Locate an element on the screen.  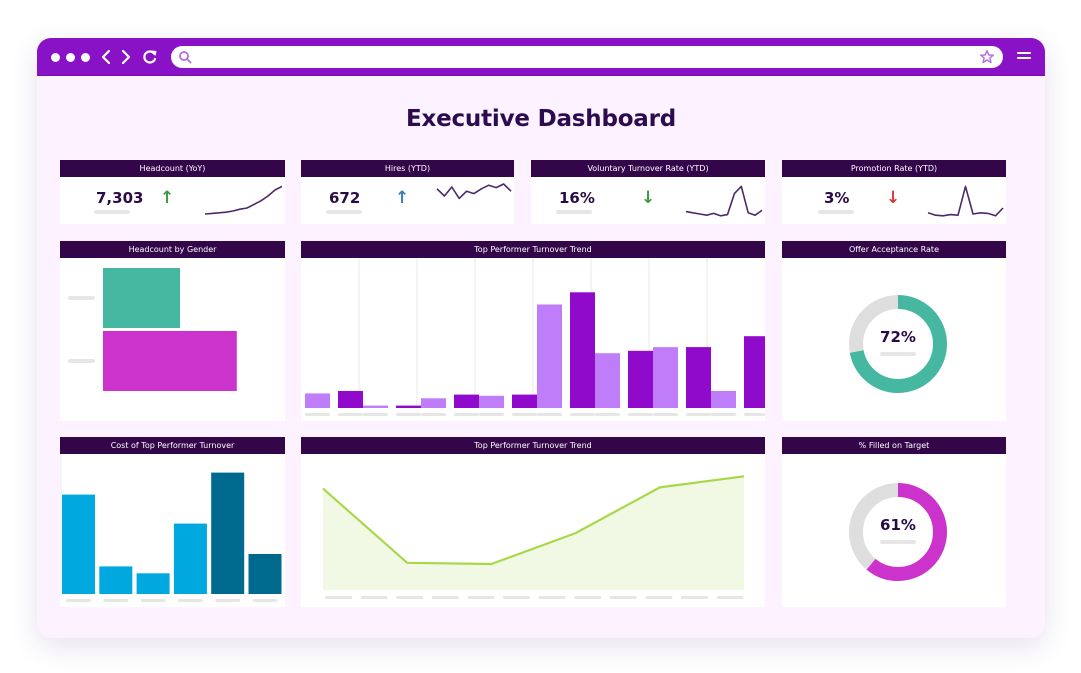
kpi-card-hires: Hires (YTD) 672 ↑ is located at coordinates (407, 192).